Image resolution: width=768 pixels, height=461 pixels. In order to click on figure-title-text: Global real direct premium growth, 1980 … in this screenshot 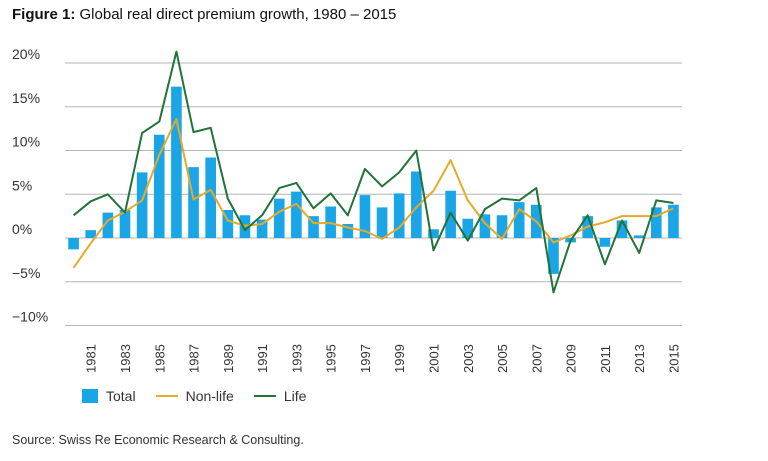, I will do `click(238, 14)`.